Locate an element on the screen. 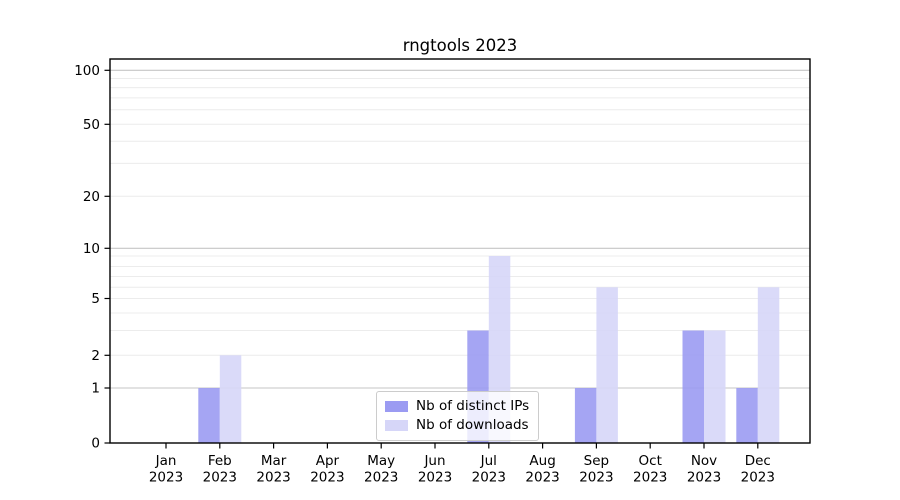  x-tick-label-month: Mar is located at coordinates (274, 461).